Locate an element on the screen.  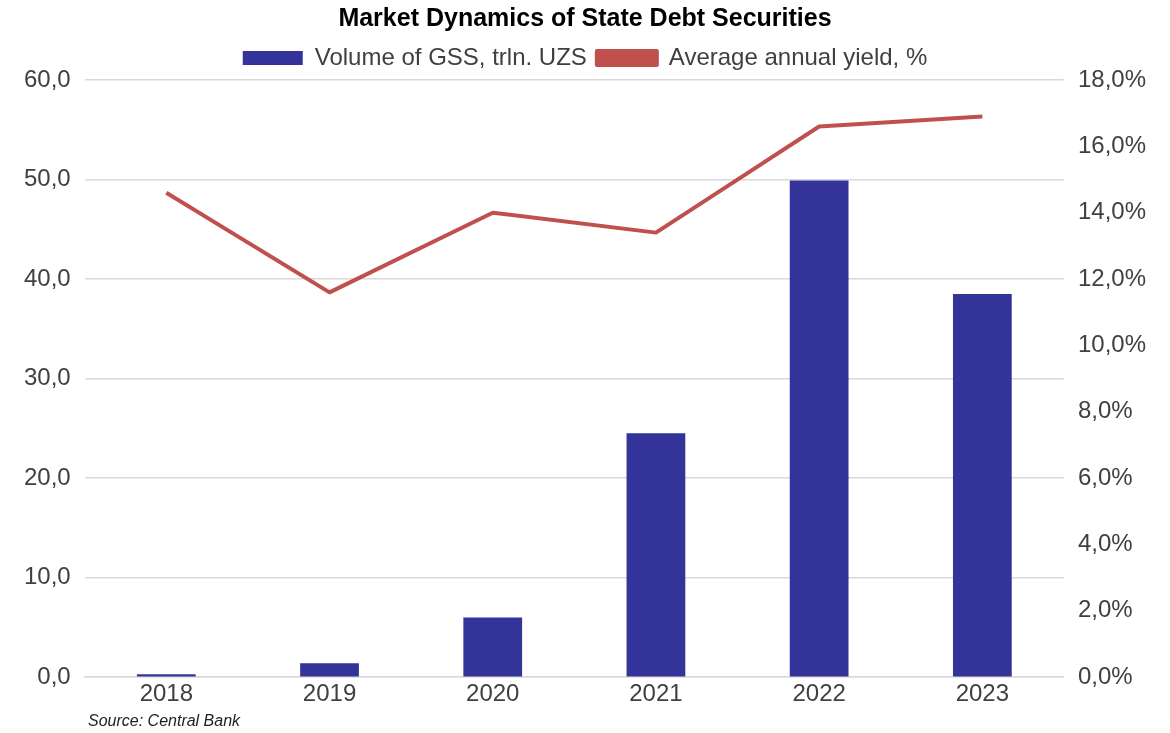
x-tick-label: 2020 is located at coordinates (493, 693).